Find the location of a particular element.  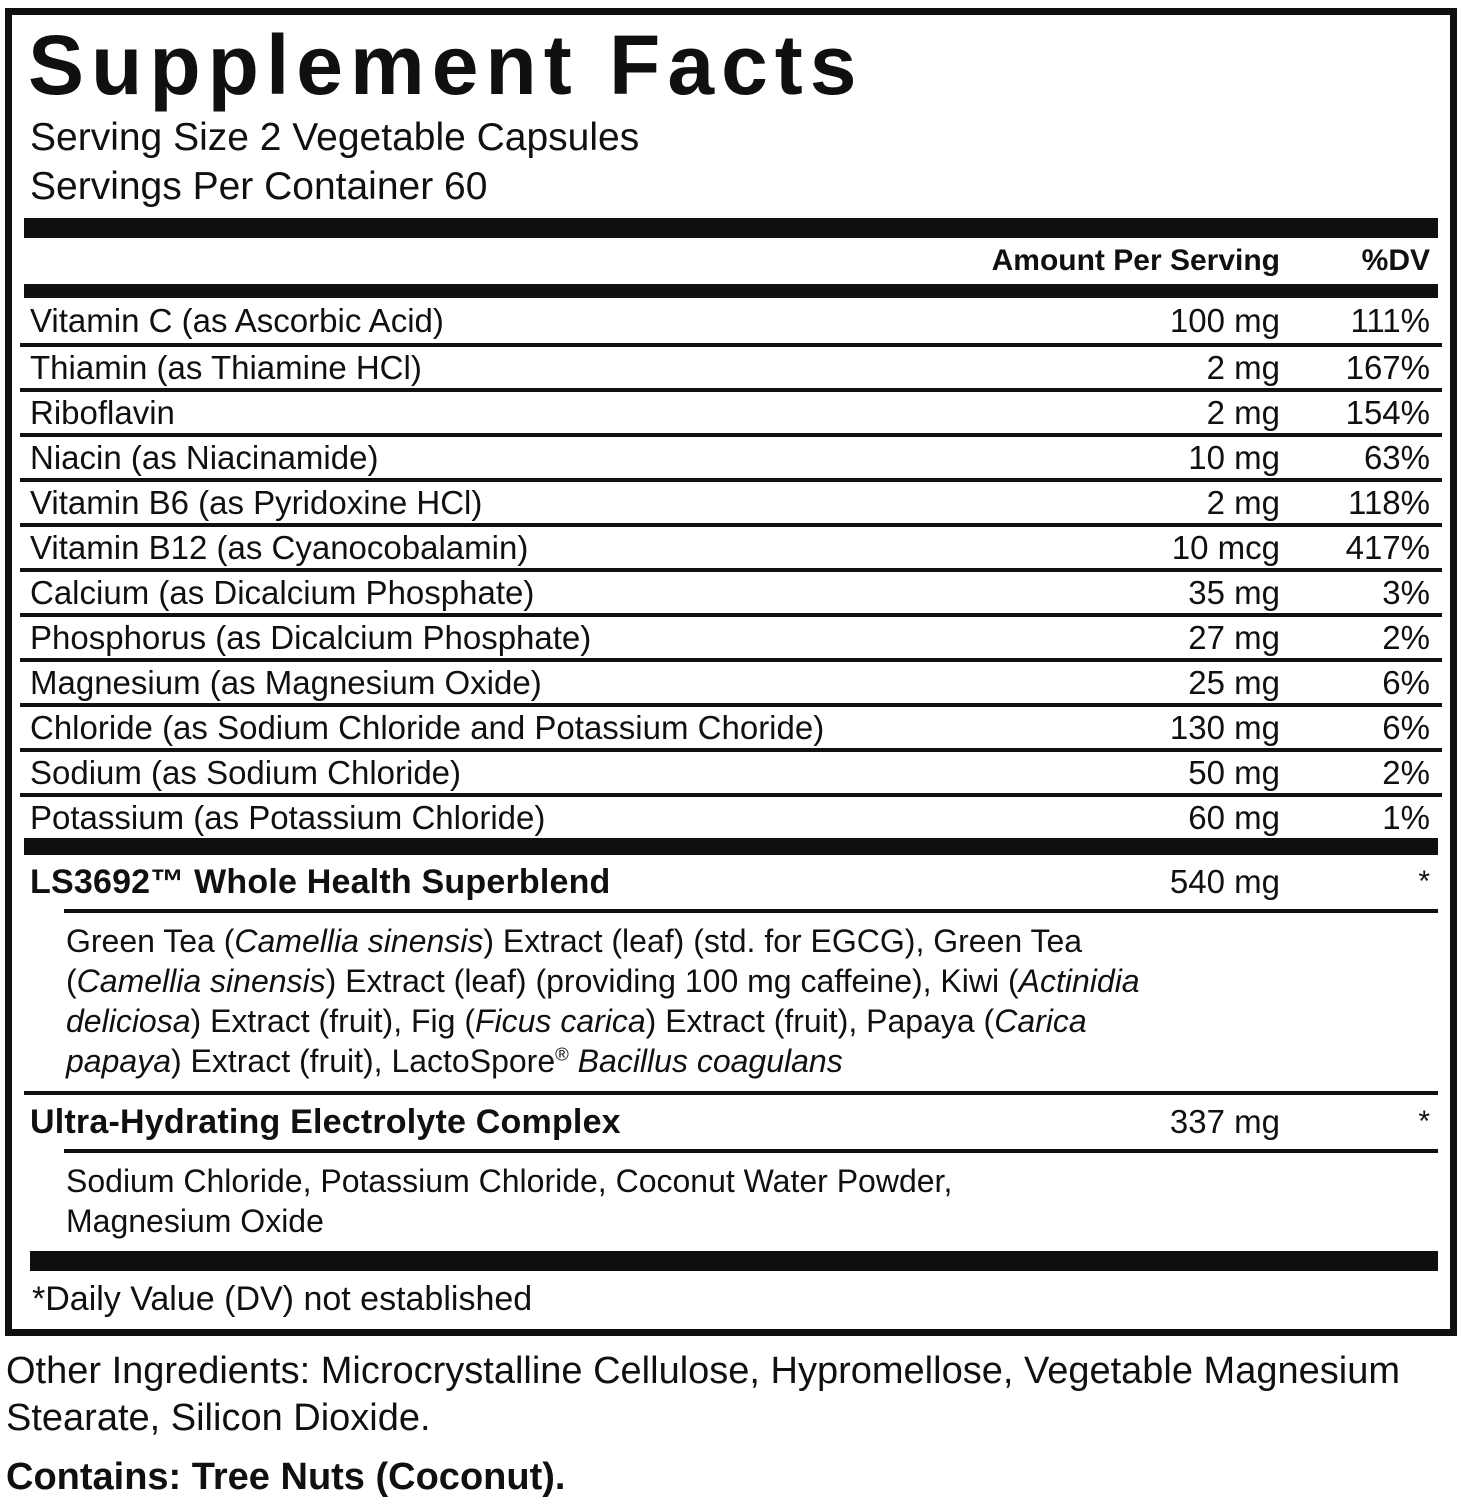

nutrient-amount: 60 mg is located at coordinates (1234, 817).